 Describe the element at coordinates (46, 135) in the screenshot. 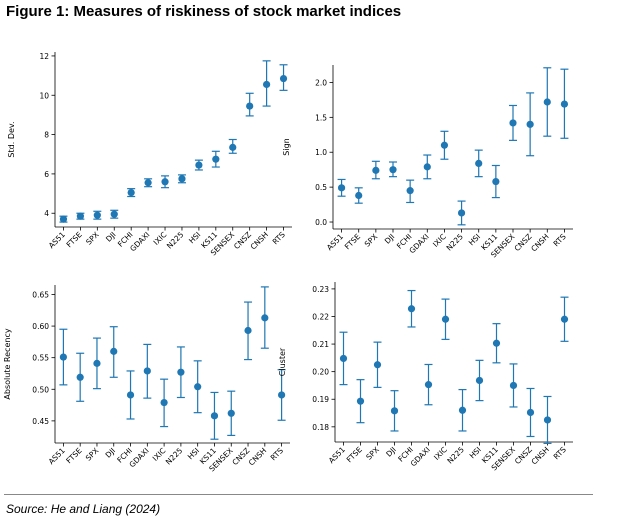

I see `y-tick-label: 8` at that location.